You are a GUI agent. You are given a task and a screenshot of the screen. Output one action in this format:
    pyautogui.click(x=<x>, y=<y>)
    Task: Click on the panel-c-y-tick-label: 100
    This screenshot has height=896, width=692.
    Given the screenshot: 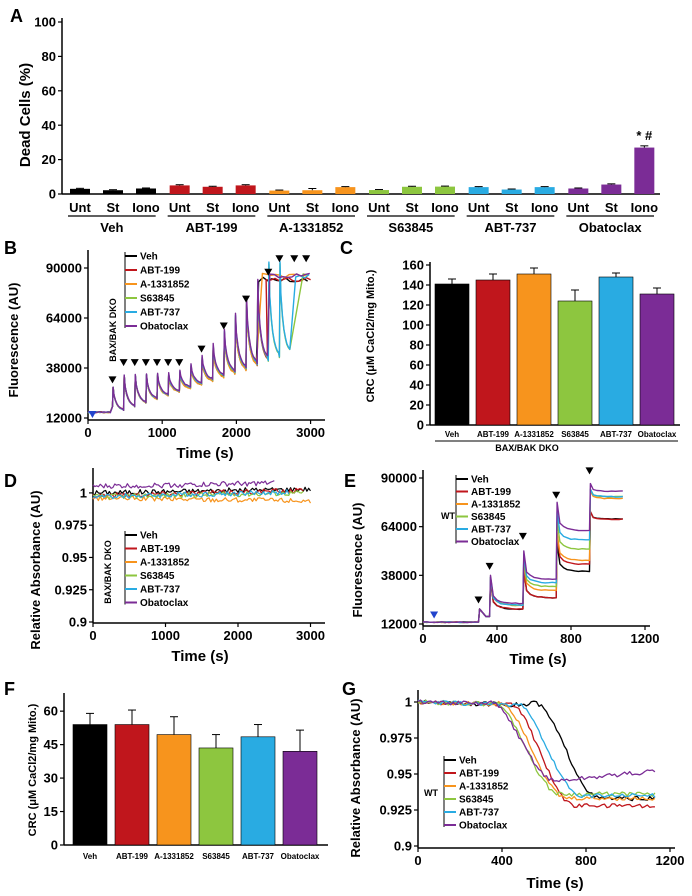 What is the action you would take?
    pyautogui.click(x=413, y=325)
    